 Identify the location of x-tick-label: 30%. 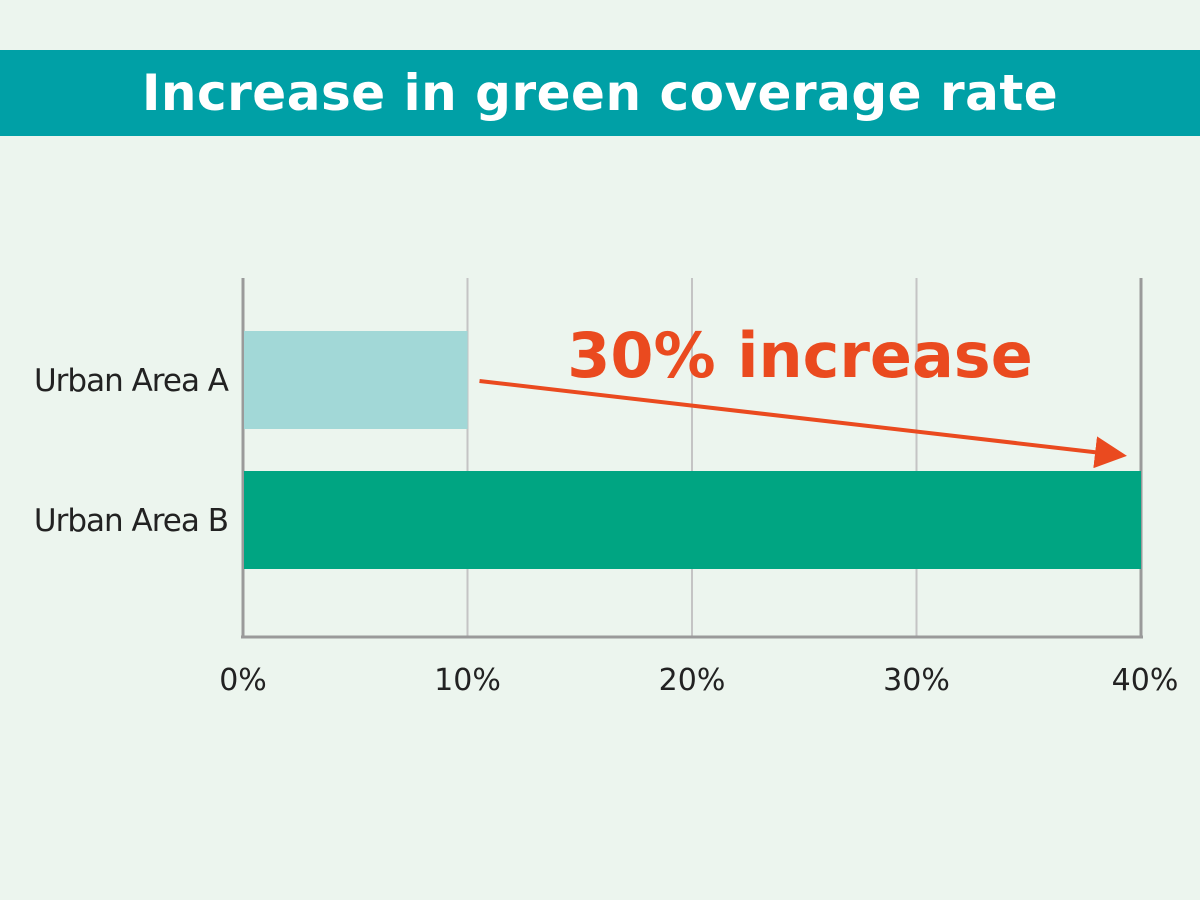
(916, 680).